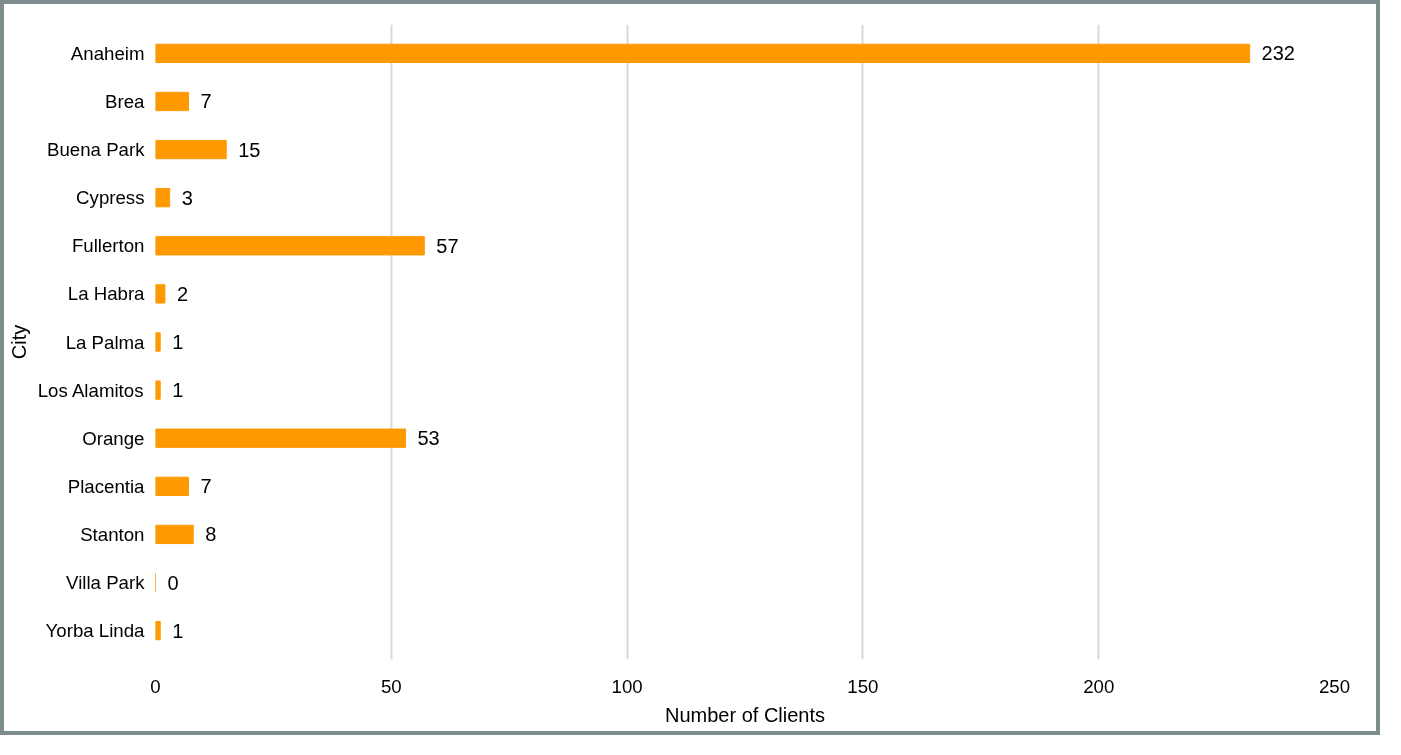 Image resolution: width=1401 pixels, height=755 pixels. What do you see at coordinates (106, 583) in the screenshot?
I see `y-tick-label: Villa Park` at bounding box center [106, 583].